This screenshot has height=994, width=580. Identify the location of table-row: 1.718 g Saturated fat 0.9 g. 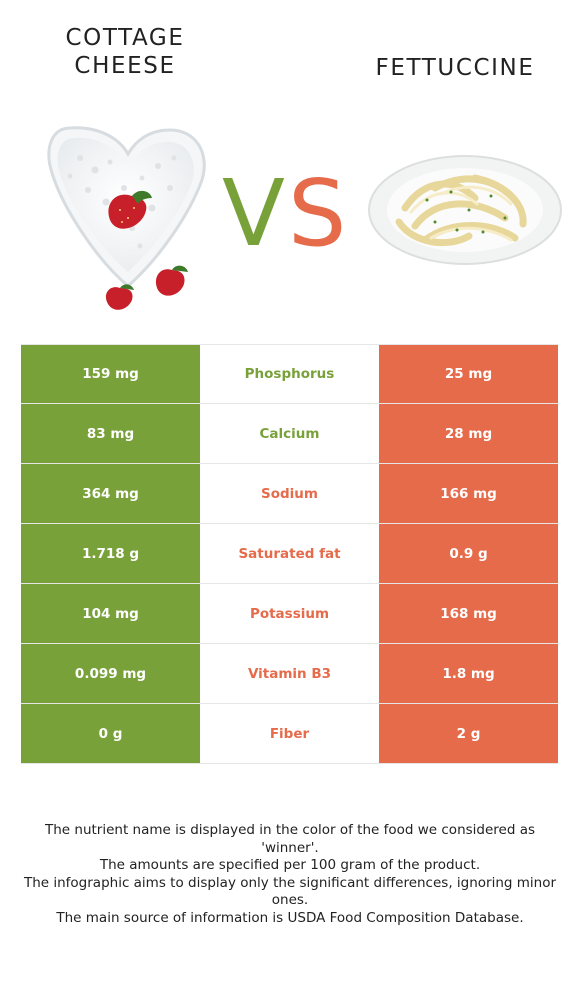
(289, 554).